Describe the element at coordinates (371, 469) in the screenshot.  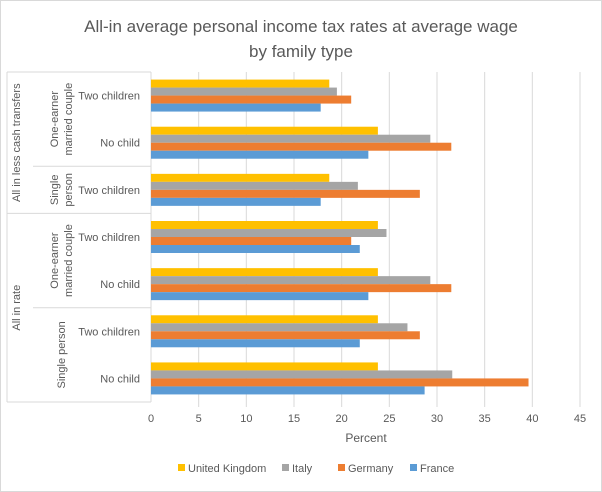
I see `legend-label: Germany` at that location.